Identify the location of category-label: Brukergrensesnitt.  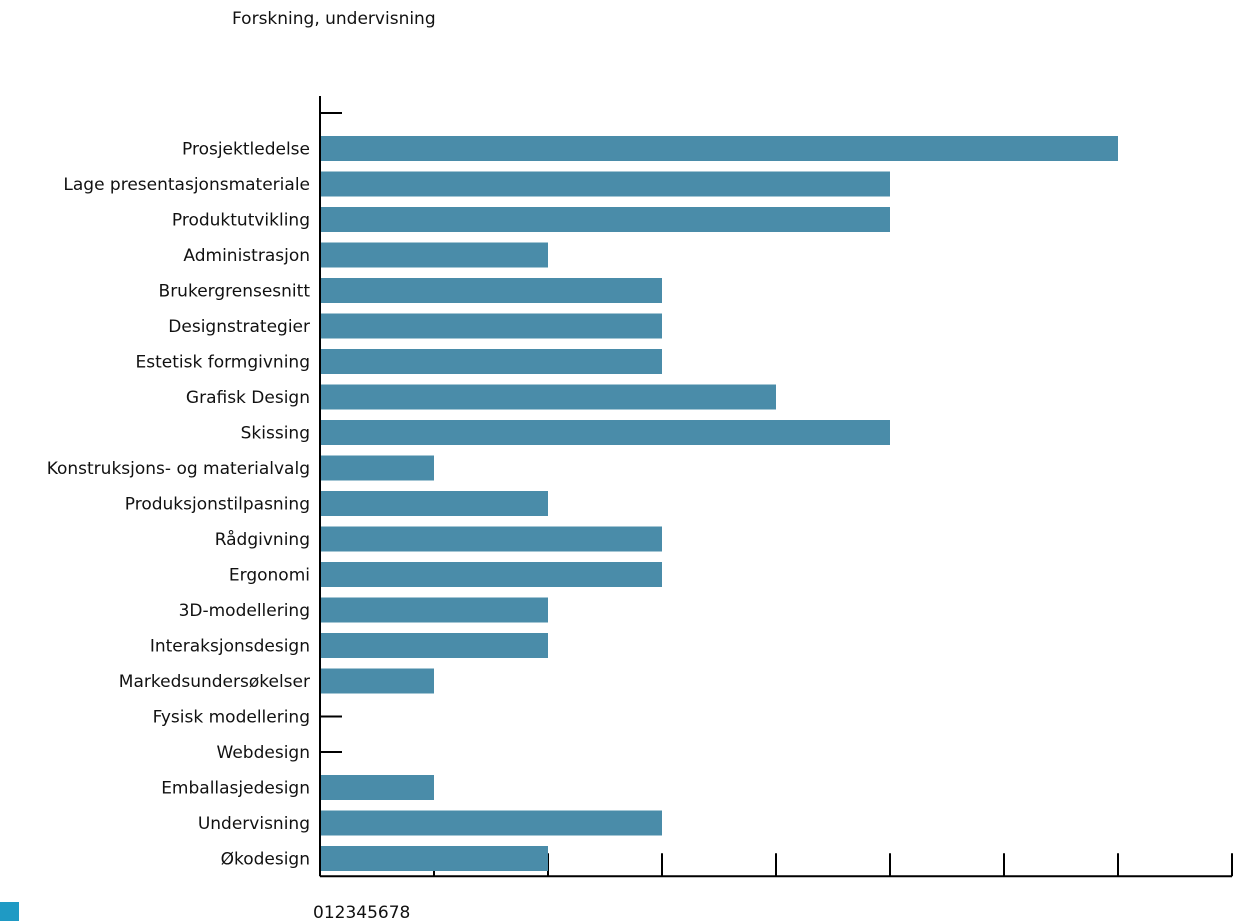
(235, 292).